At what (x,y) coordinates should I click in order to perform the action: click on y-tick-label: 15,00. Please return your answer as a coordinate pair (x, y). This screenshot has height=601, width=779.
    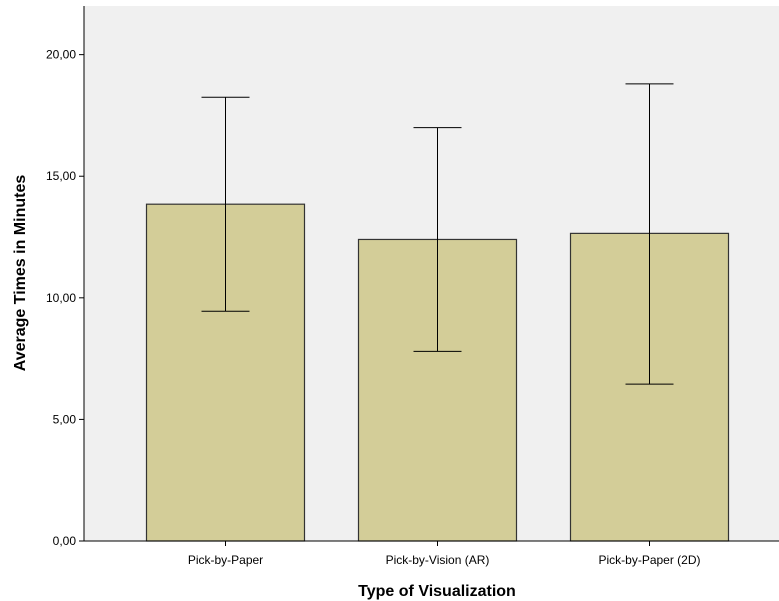
    Looking at the image, I should click on (61, 176).